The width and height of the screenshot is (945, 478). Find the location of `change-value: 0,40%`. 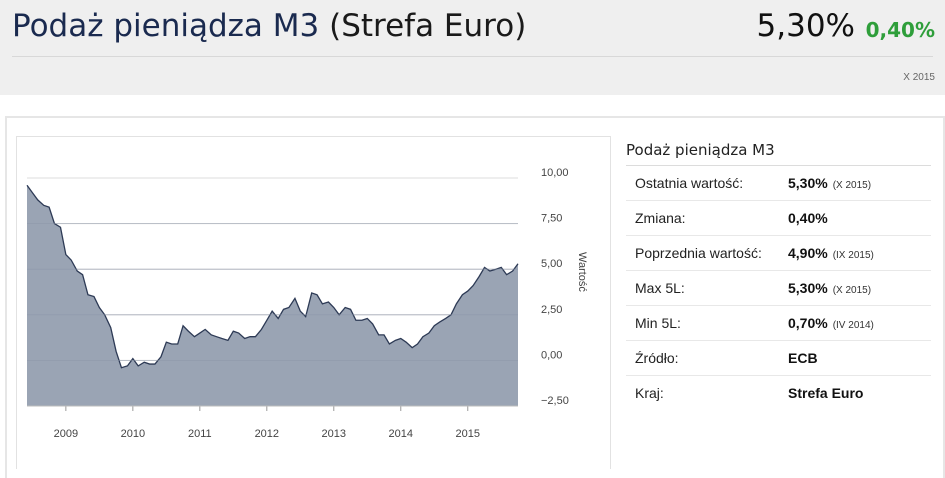

change-value: 0,40% is located at coordinates (900, 30).